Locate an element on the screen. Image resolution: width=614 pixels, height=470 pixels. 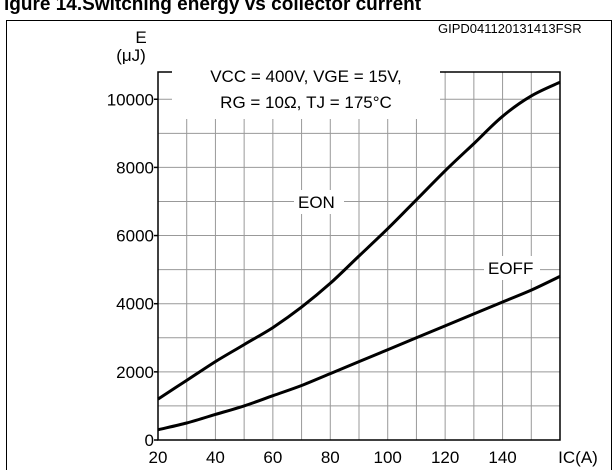
series-label-eon: EON is located at coordinates (316, 202).